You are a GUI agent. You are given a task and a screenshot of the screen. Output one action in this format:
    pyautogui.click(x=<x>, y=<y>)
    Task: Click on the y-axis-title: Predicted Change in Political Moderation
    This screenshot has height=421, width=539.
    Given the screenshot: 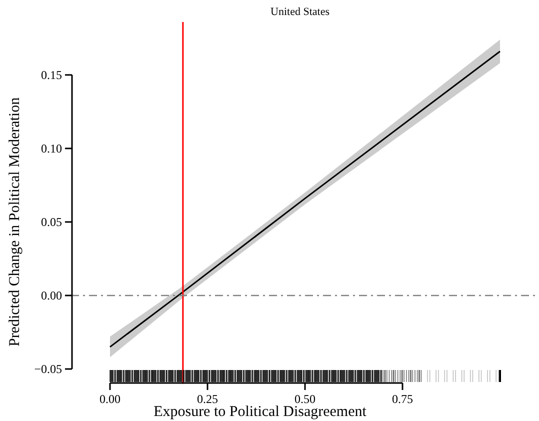 What is the action you would take?
    pyautogui.click(x=15, y=221)
    